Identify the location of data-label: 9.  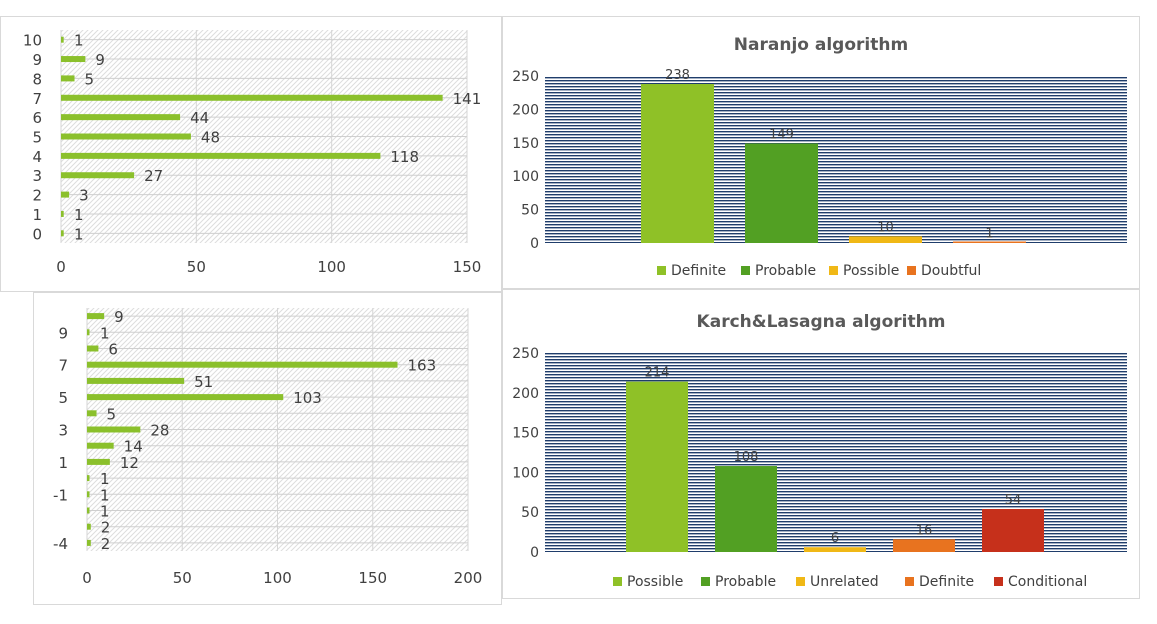
(100, 60).